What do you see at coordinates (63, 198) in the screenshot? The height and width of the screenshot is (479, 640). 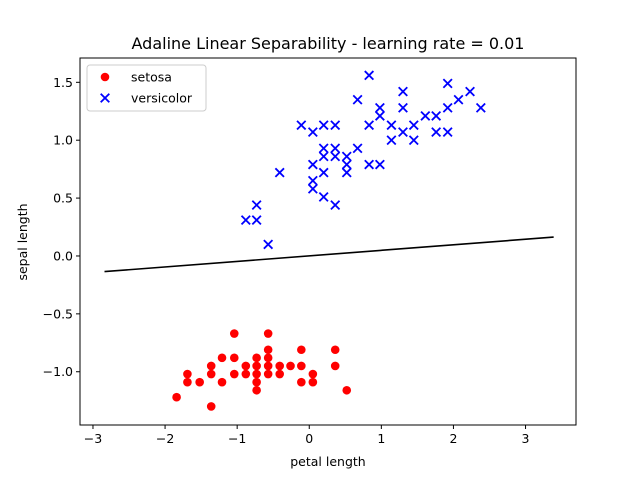 I see `y-tick-label: 0.5` at bounding box center [63, 198].